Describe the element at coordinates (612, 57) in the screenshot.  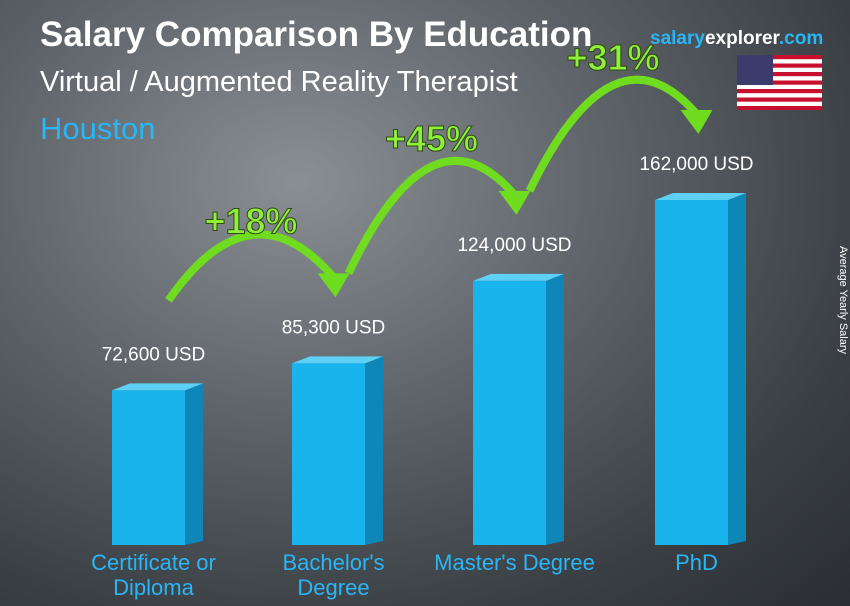
I see `change-label: +31%` at that location.